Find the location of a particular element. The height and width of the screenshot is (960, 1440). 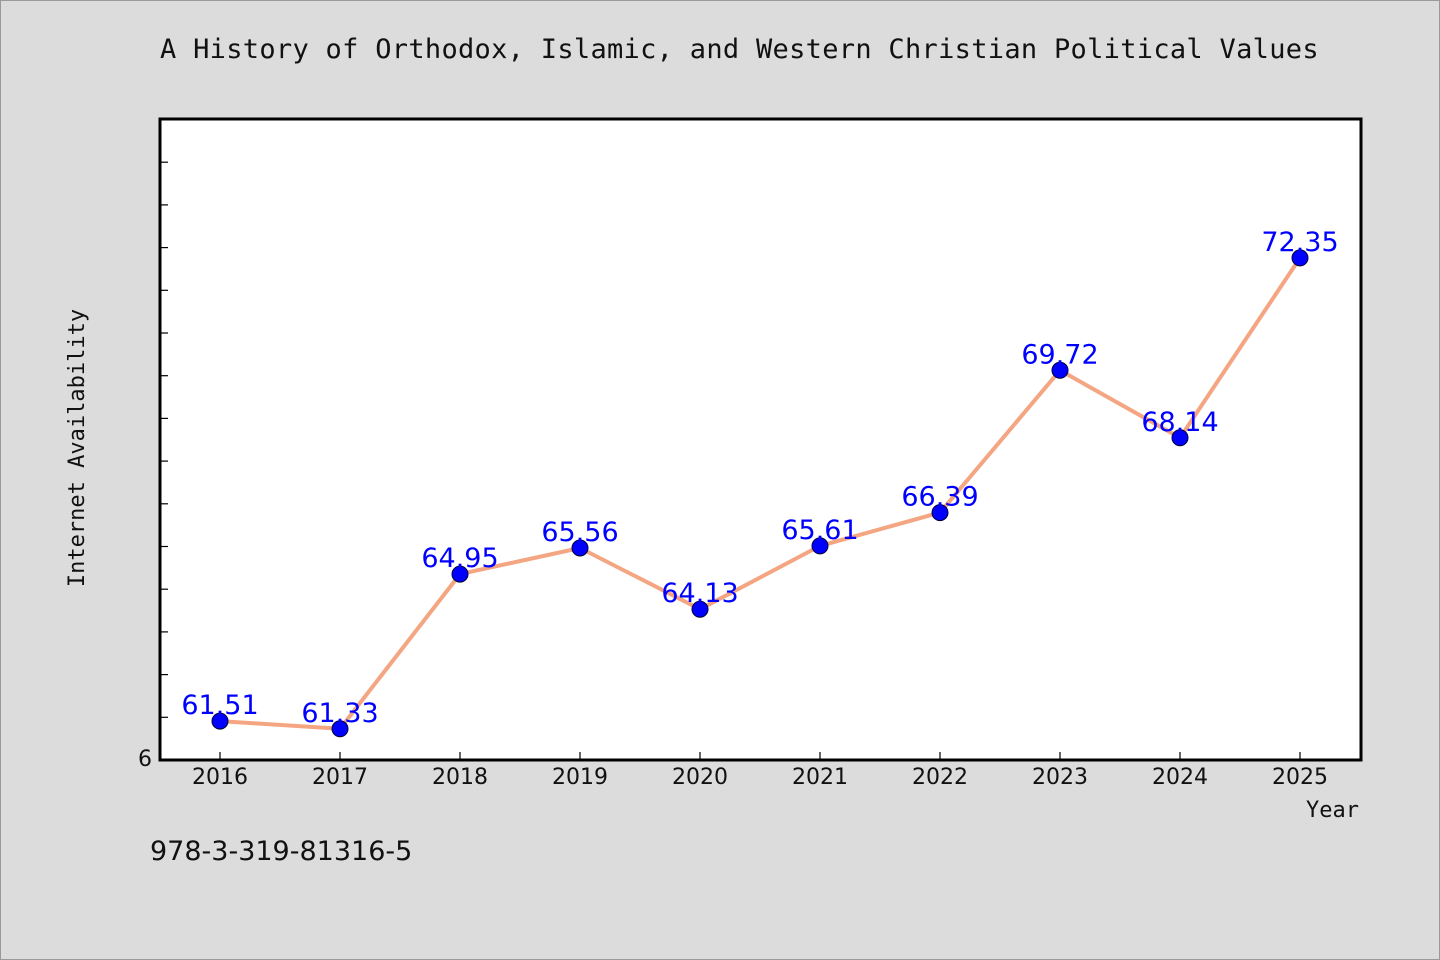

x-tick-label: 2016 is located at coordinates (220, 777).